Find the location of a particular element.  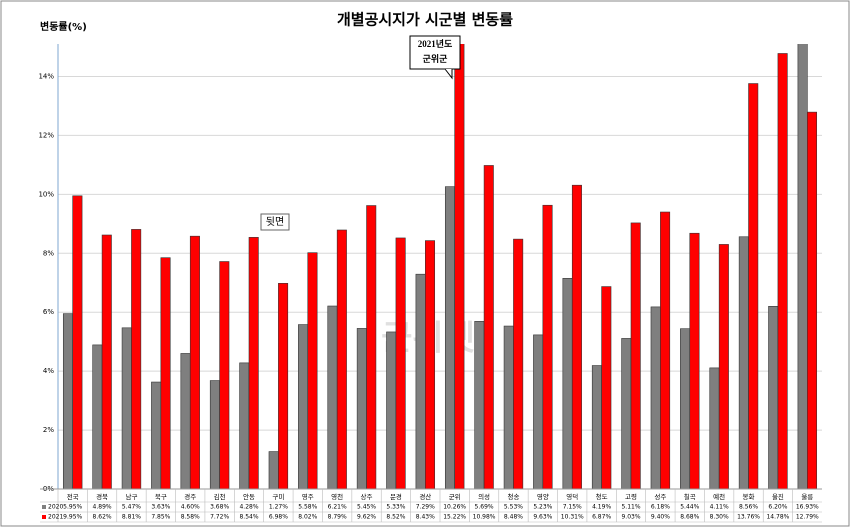

callout-text: 군위군 is located at coordinates (436, 58).